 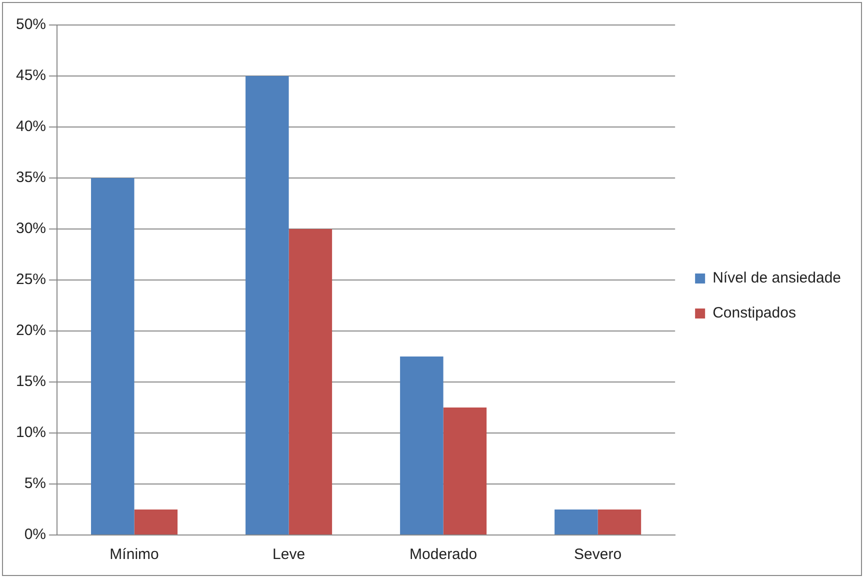 I want to click on x-tick-label: Mínimo, so click(x=134, y=555).